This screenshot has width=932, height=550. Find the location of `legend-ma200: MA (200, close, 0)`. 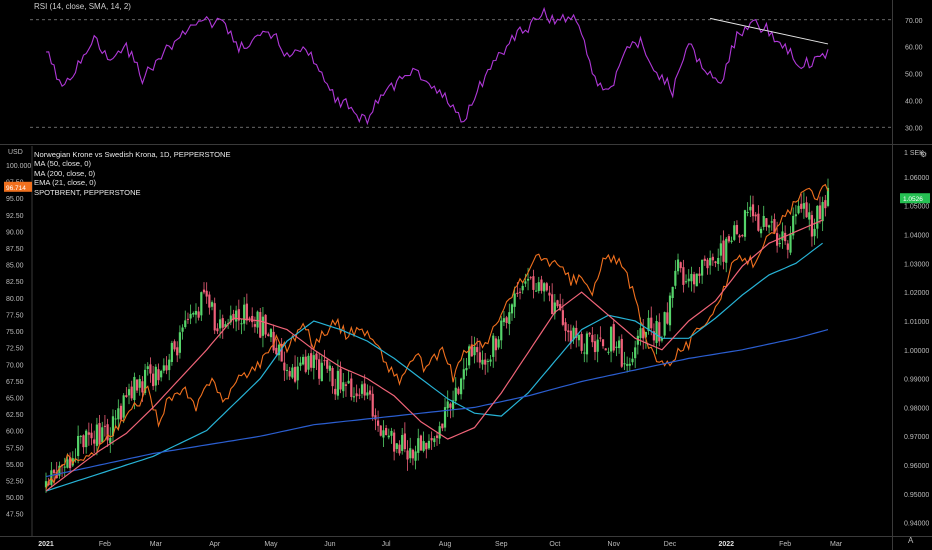

legend-ma200: MA (200, close, 0) is located at coordinates (65, 173).